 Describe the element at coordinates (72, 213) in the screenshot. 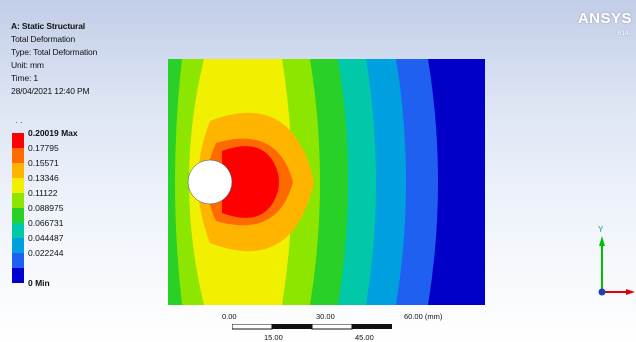

I see `legend-row: 0.088975` at that location.